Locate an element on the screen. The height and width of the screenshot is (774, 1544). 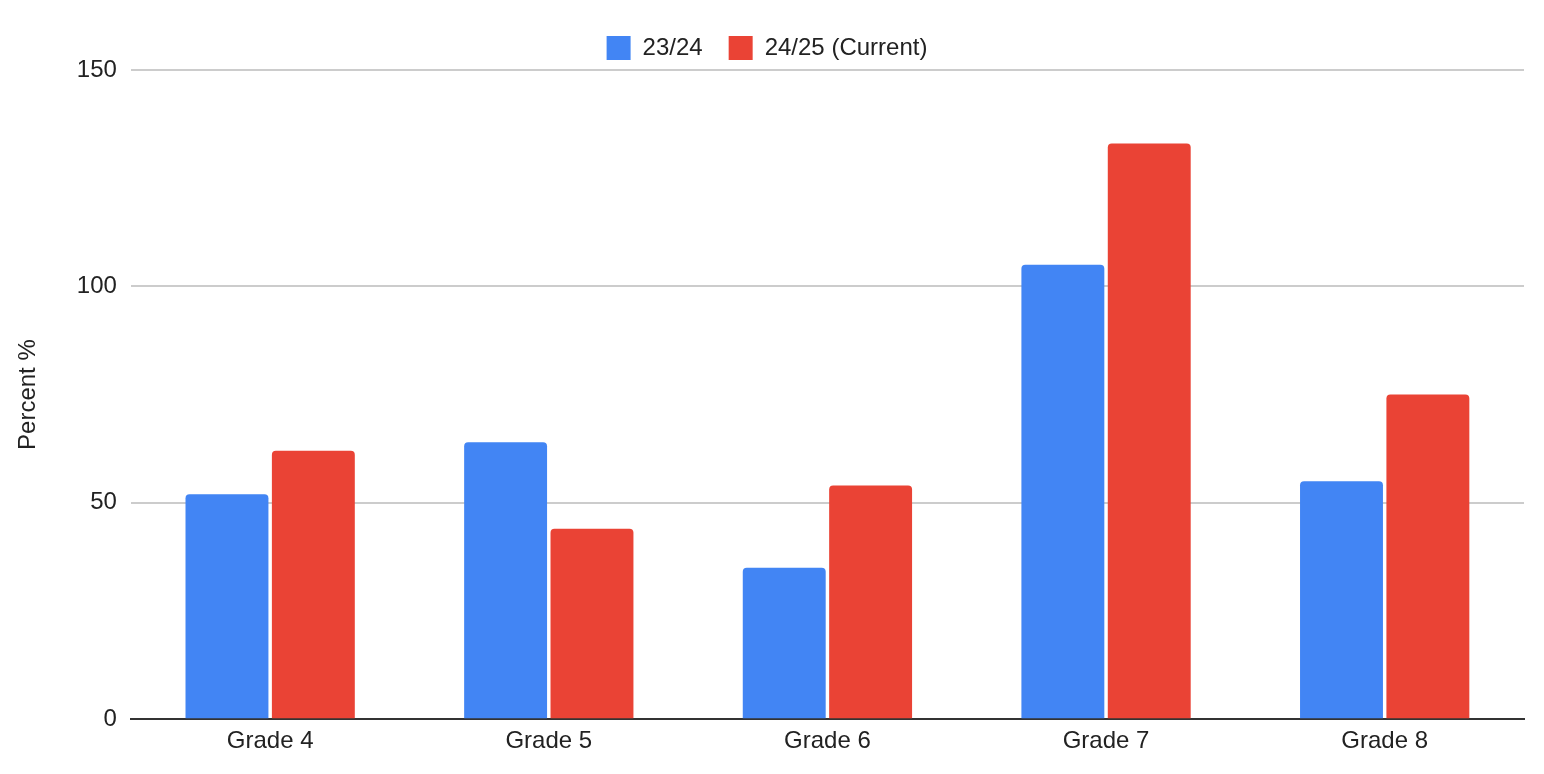
legend-label: 23/24 is located at coordinates (672, 46).